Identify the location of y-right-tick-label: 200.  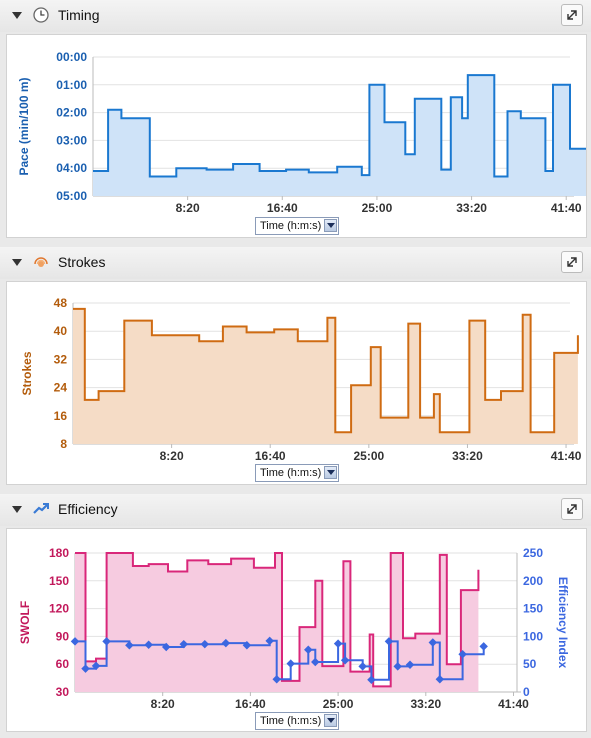
(533, 581).